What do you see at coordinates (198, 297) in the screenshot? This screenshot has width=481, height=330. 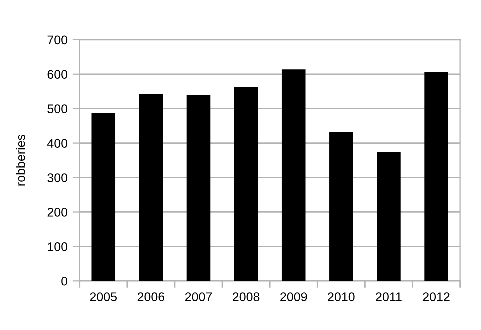 I see `x-tick-label: 2007` at bounding box center [198, 297].